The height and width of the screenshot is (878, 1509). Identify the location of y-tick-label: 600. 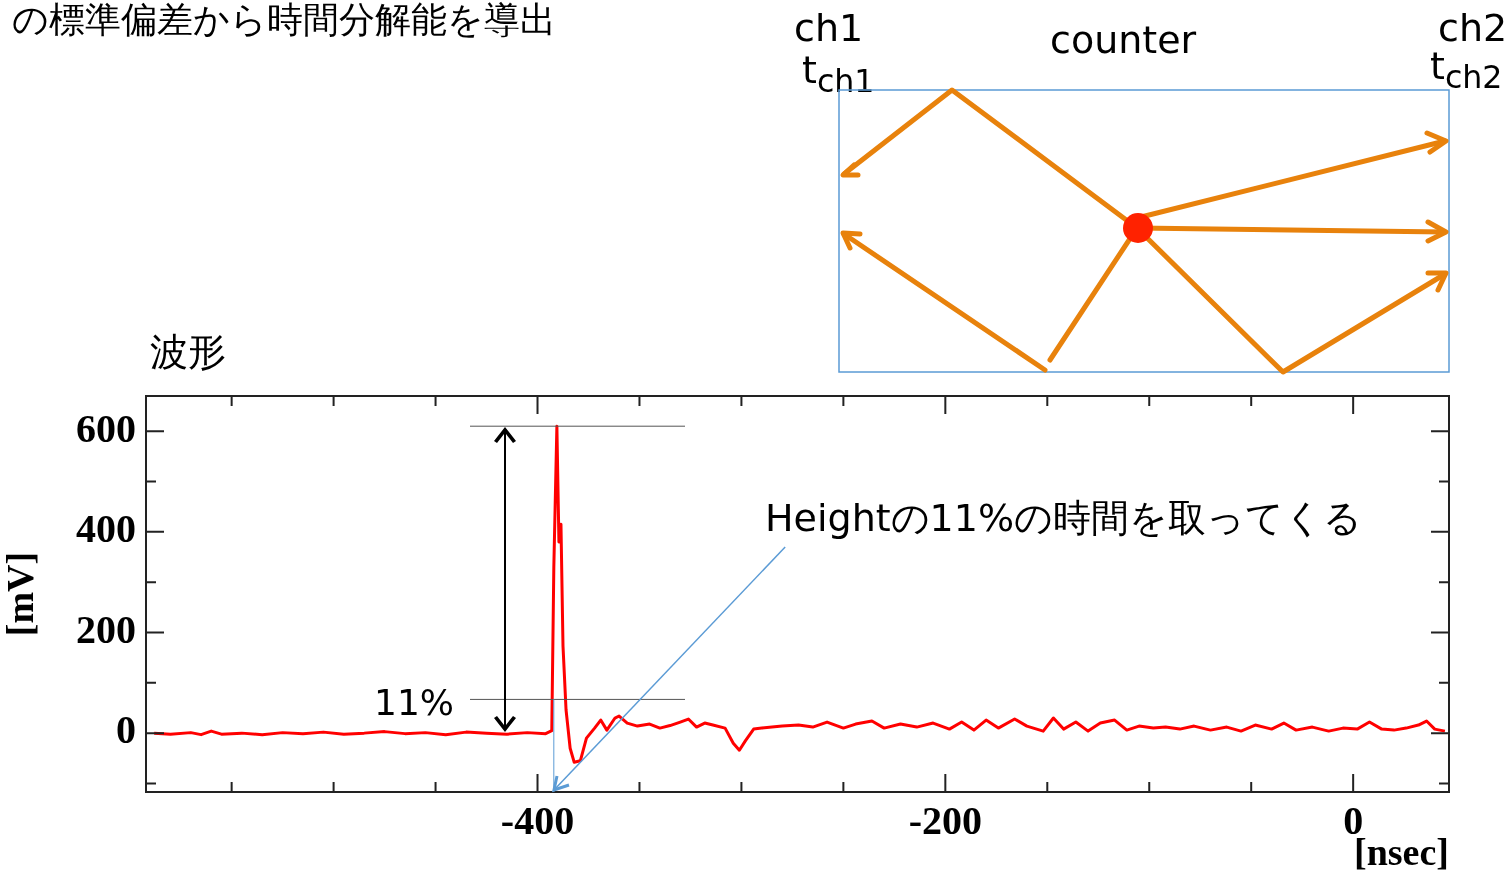
(106, 428).